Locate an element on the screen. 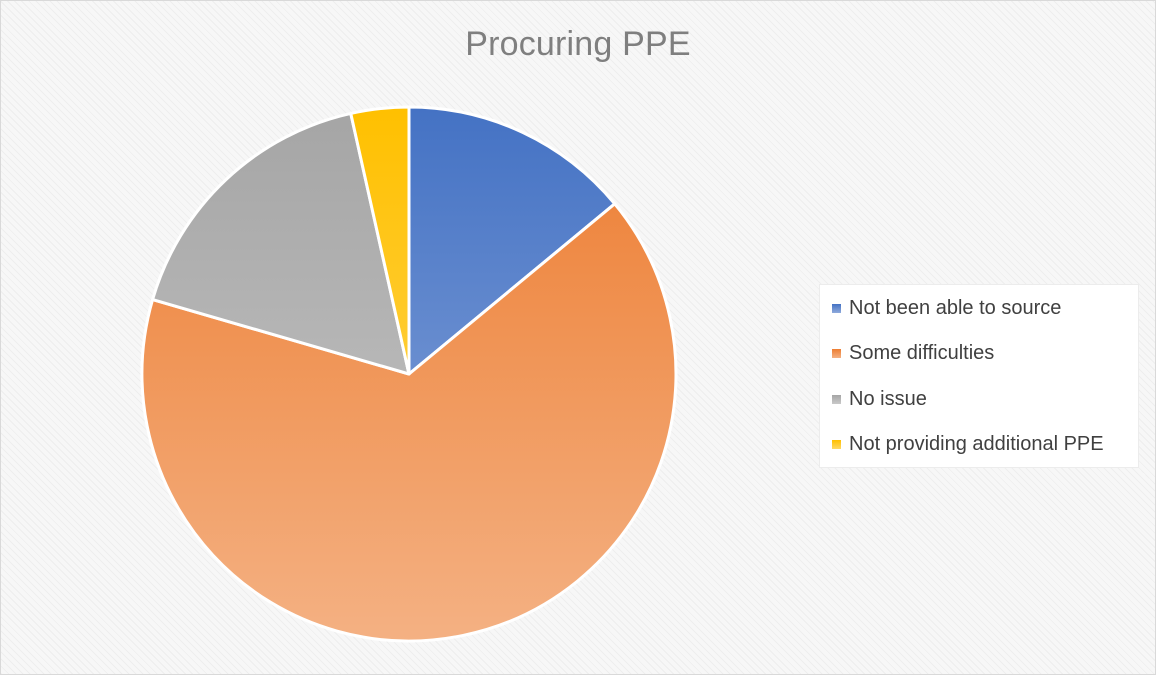  legend-label: Not providing additional PPE is located at coordinates (976, 444).